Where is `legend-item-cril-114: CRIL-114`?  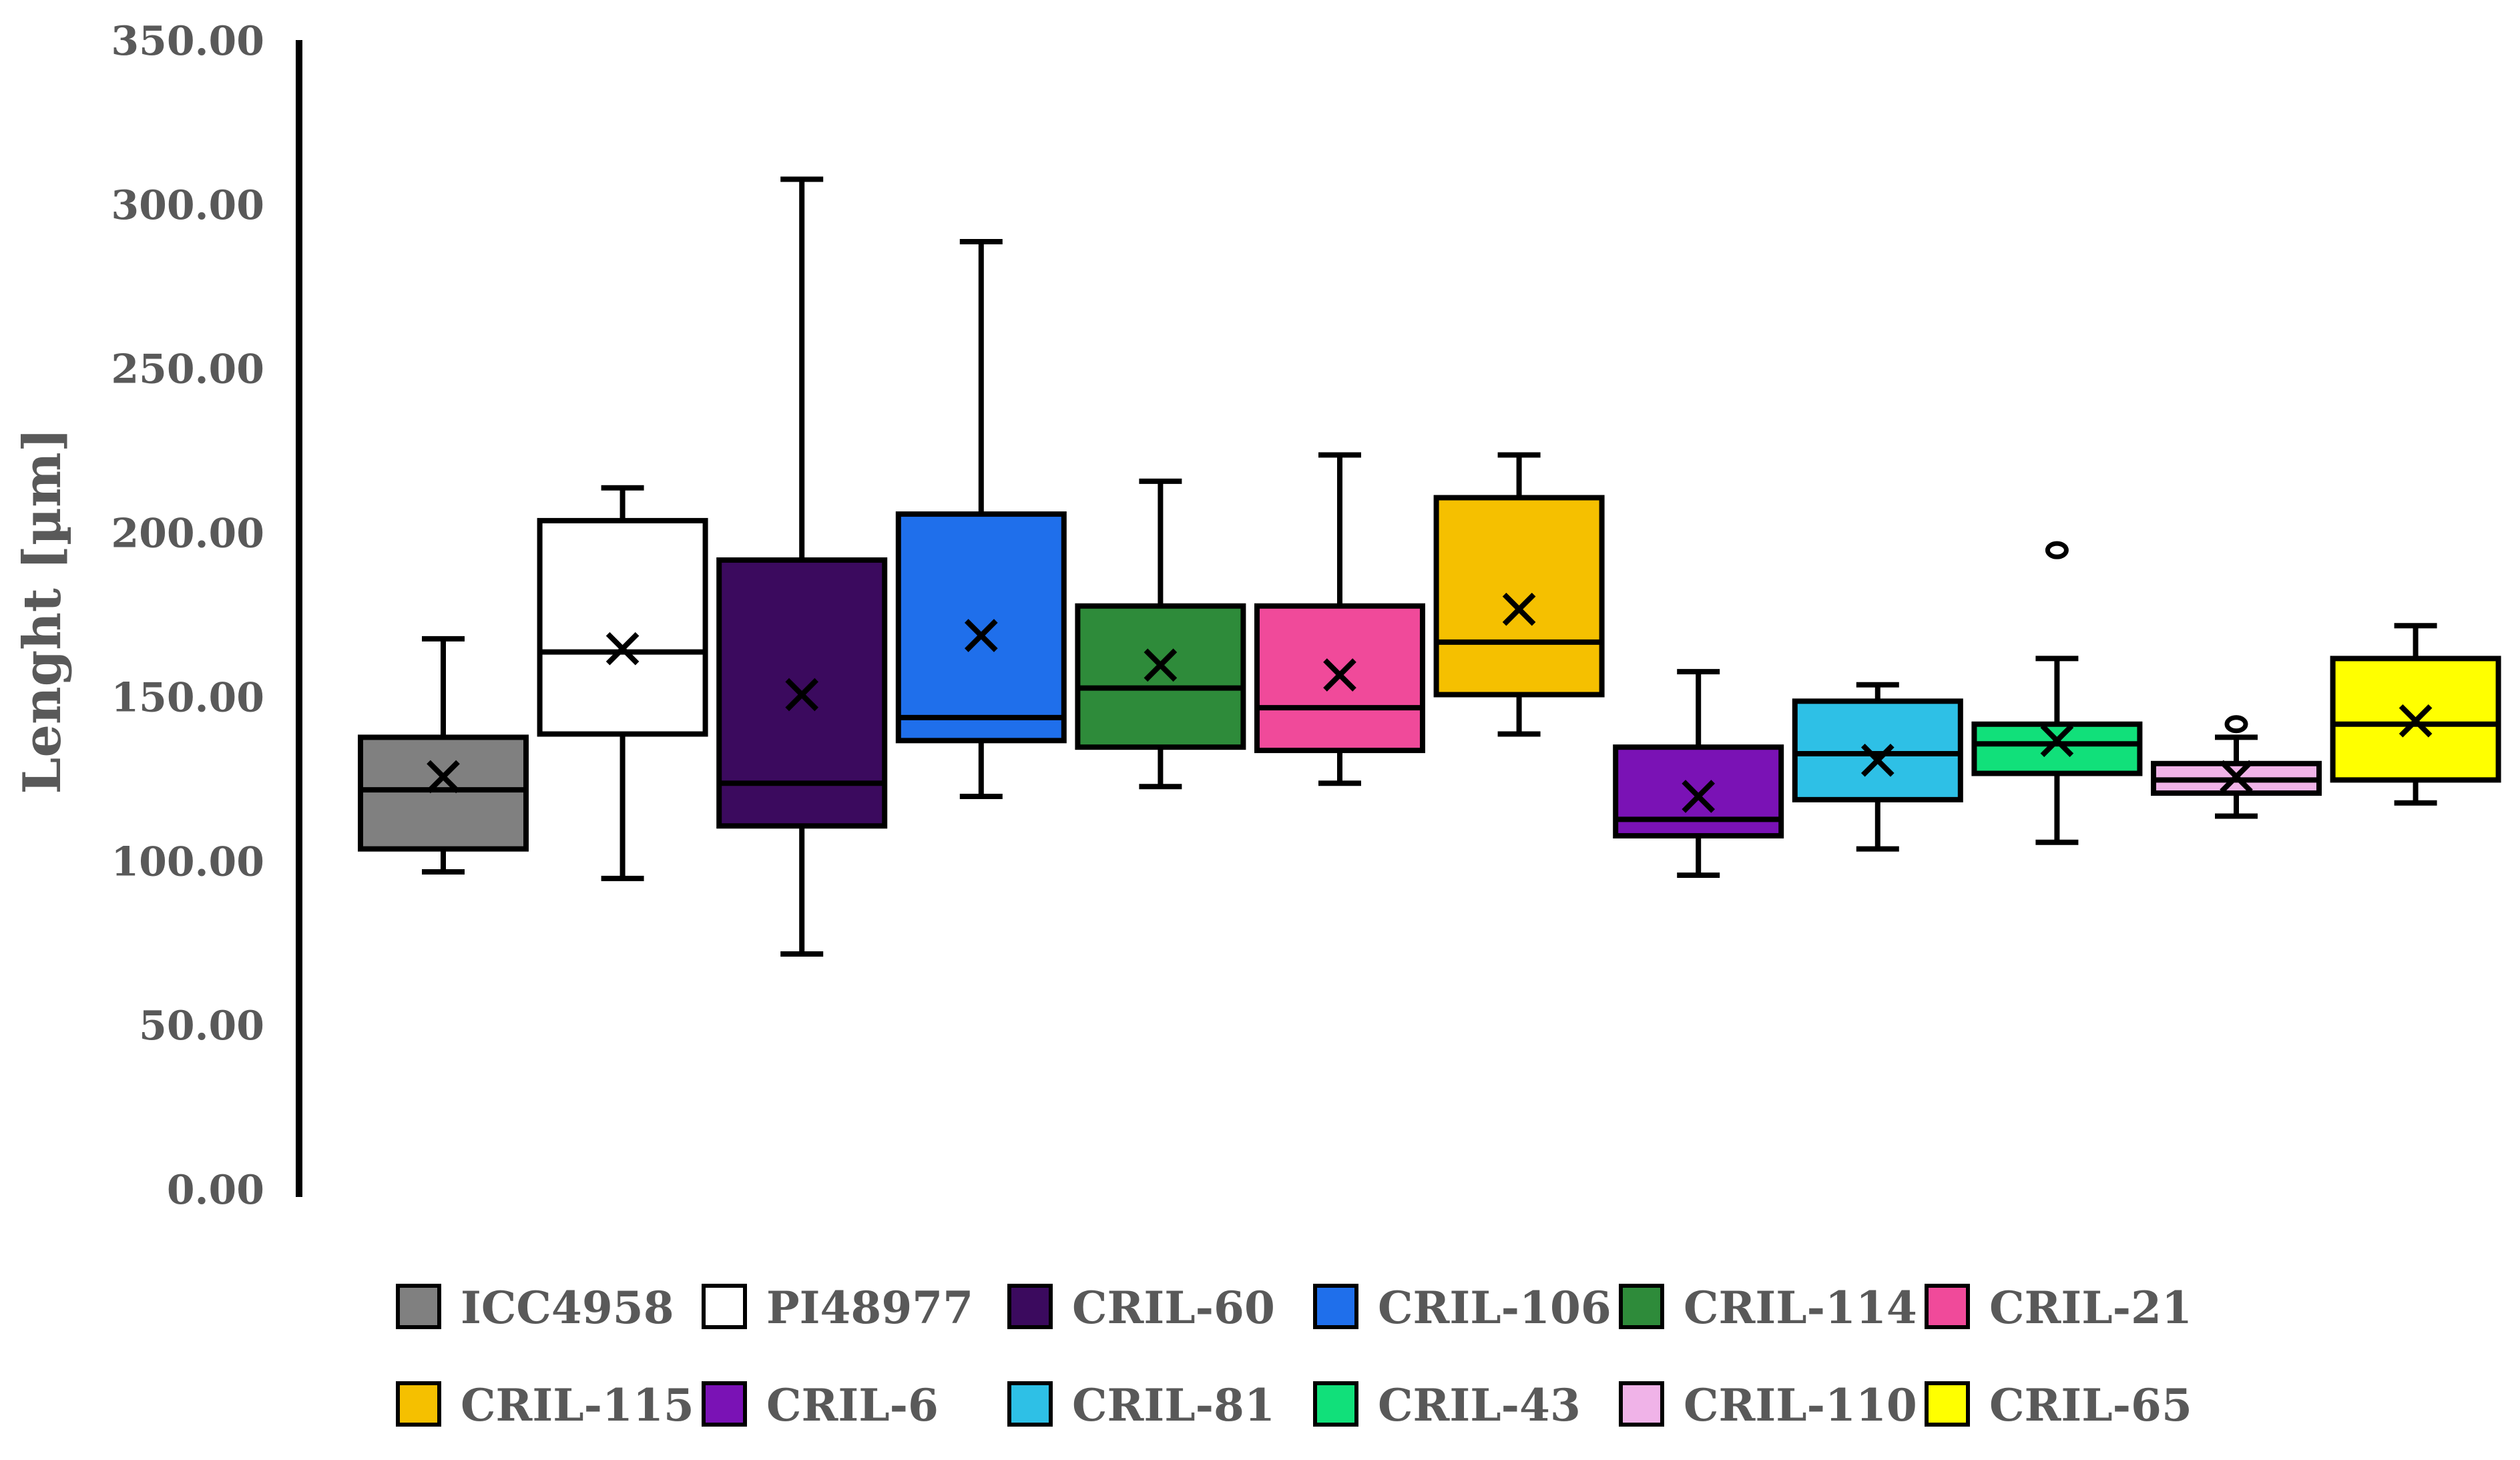
legend-item-cril-114: CRIL-114 is located at coordinates (1768, 1308).